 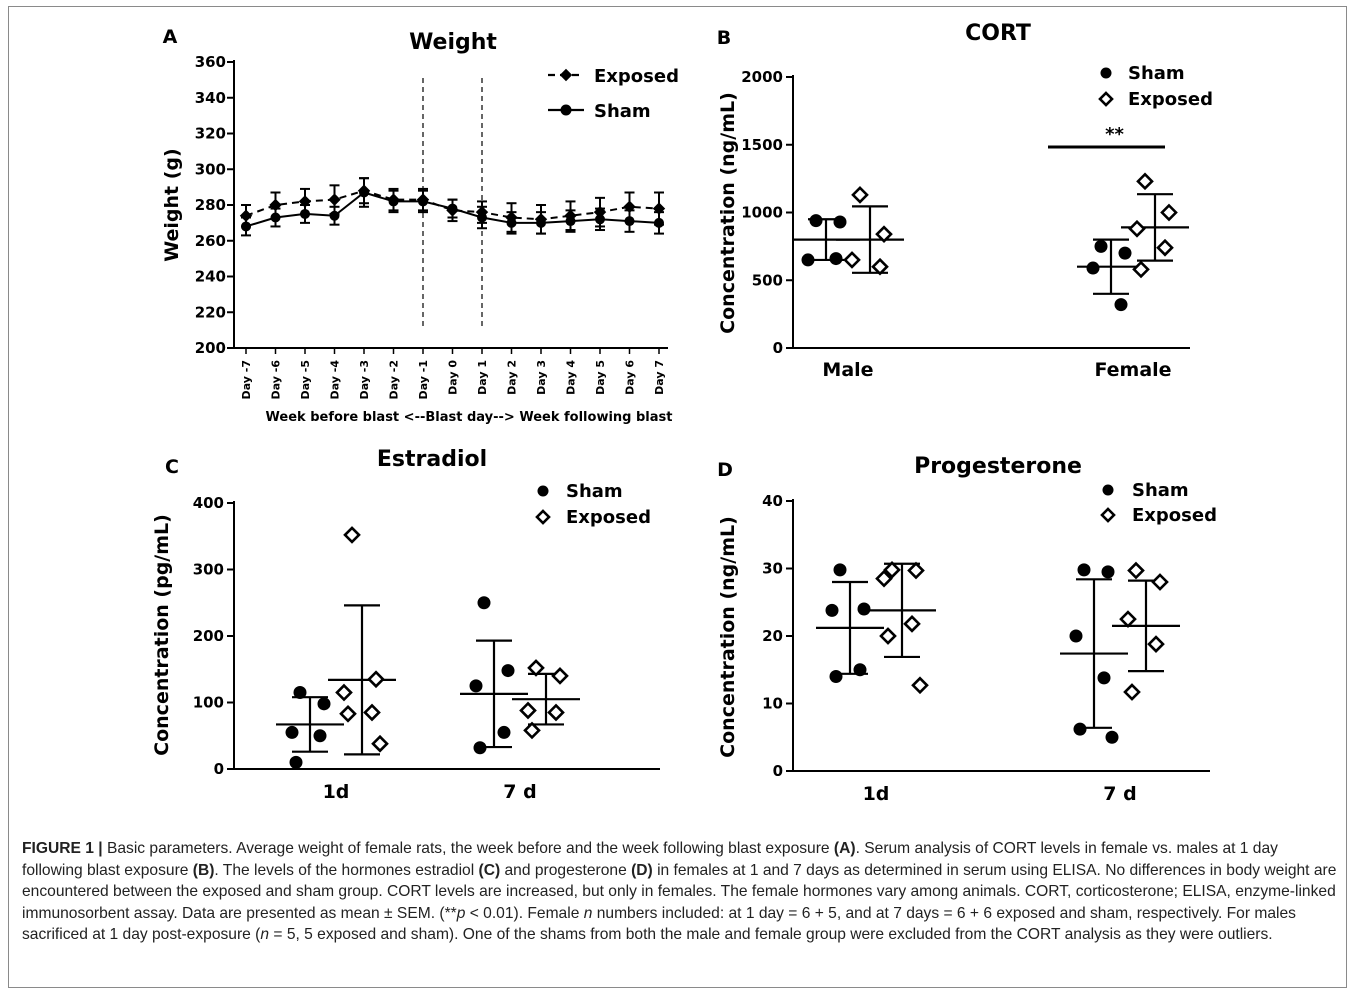 What do you see at coordinates (210, 62) in the screenshot?
I see `y-tick-label: 360` at bounding box center [210, 62].